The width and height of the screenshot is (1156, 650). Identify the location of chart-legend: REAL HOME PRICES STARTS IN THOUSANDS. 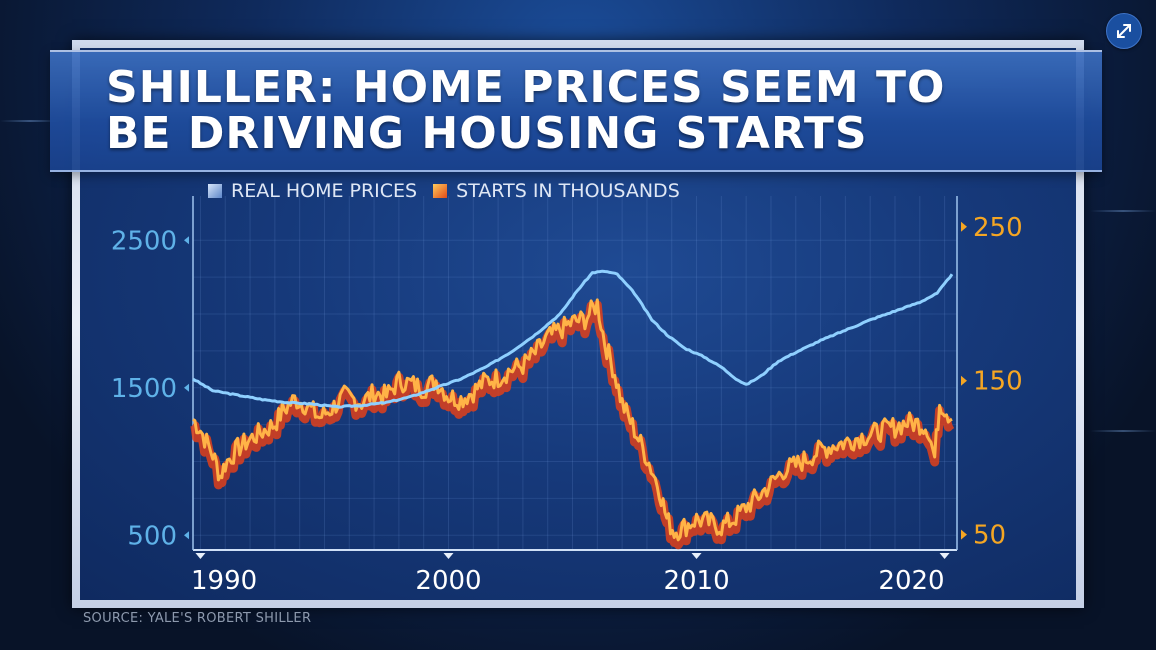
(444, 191).